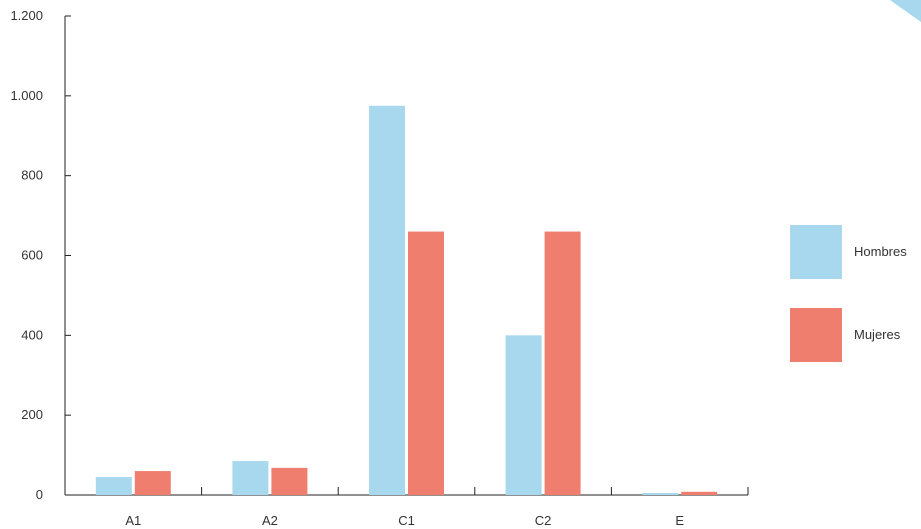 Image resolution: width=921 pixels, height=529 pixels. I want to click on bar-hombres-a1, so click(113, 486).